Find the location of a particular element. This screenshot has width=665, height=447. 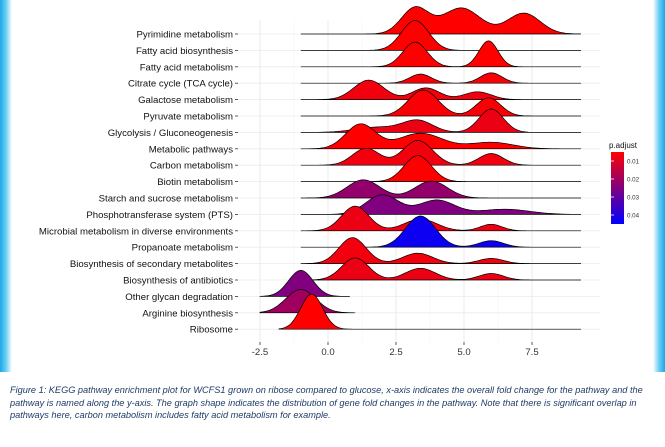

y-tick-label: Citrate cycle (TCA cycle) is located at coordinates (180, 84).